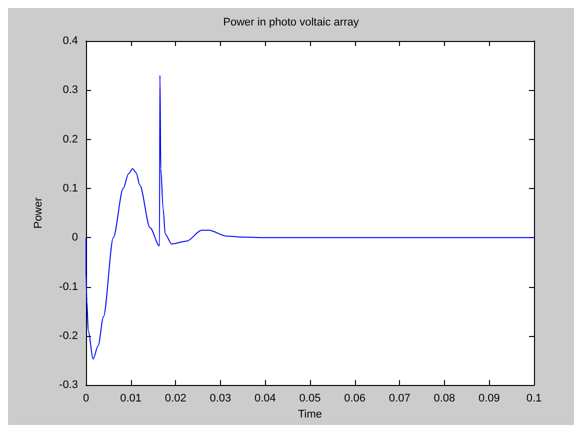 This screenshot has width=582, height=433. Describe the element at coordinates (265, 398) in the screenshot. I see `x-tick-label: 0.04` at that location.